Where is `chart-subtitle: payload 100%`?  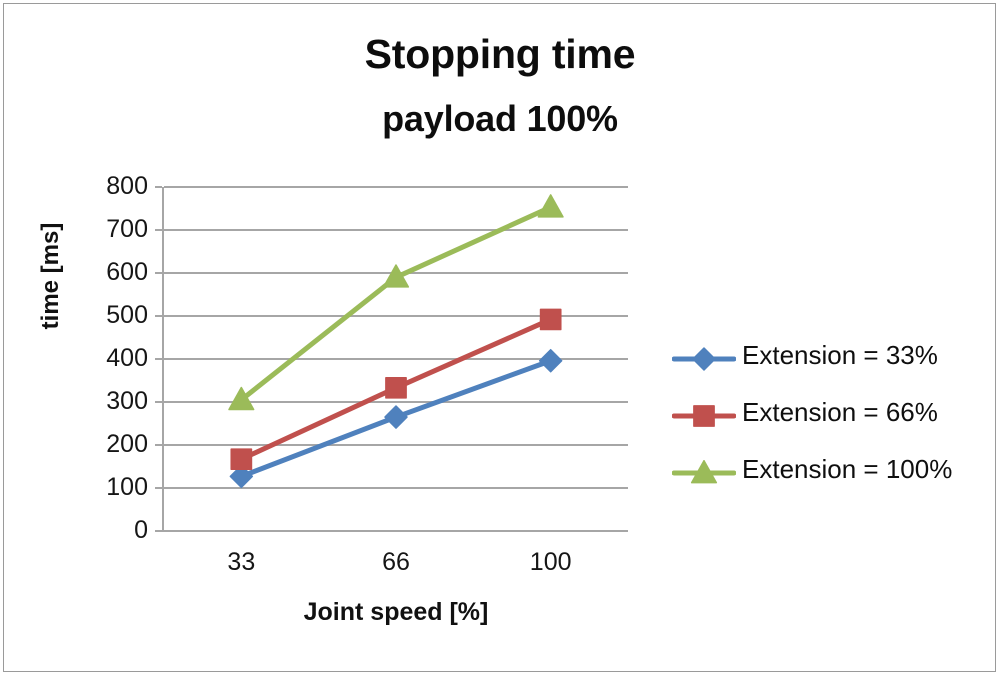
chart-subtitle: payload 100% is located at coordinates (500, 118).